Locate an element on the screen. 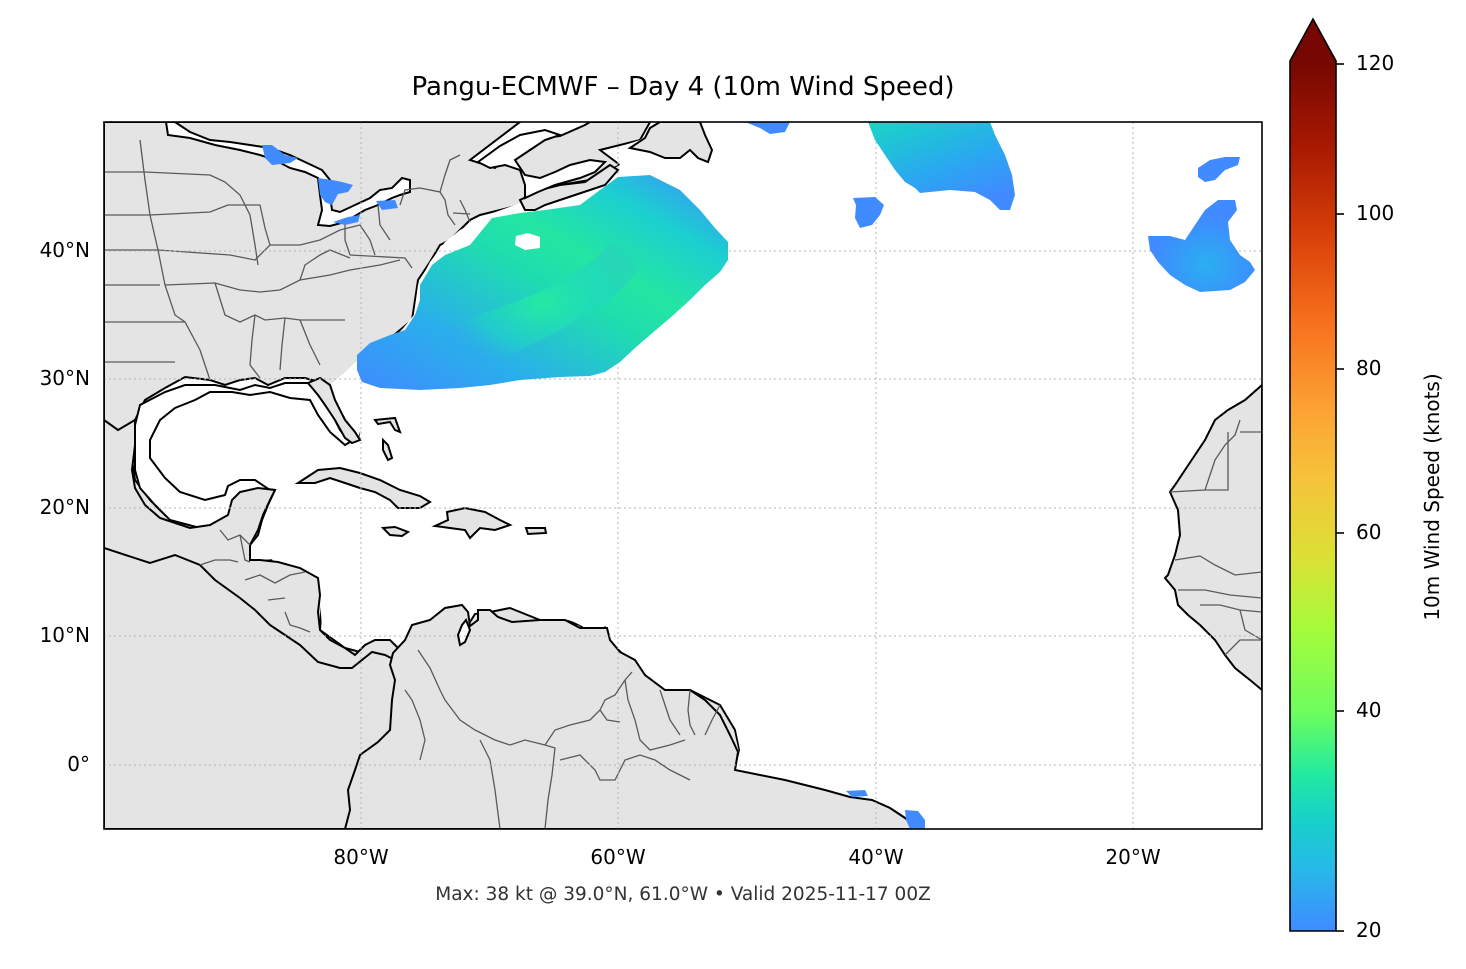 This screenshot has height=969, width=1466. chart-title: Pangu-ECMWF – Day 4 (10m Wind Speed) is located at coordinates (683, 87).